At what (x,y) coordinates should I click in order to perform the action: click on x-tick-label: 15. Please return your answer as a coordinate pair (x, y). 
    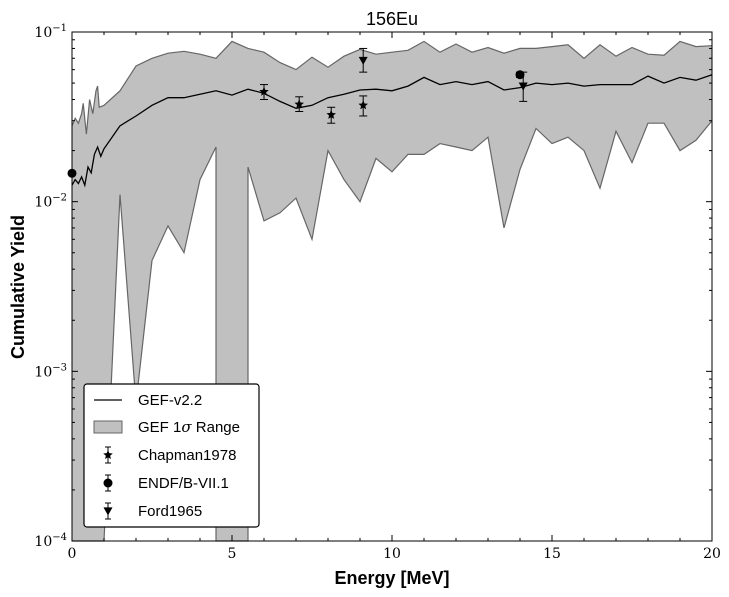
    Looking at the image, I should click on (552, 554).